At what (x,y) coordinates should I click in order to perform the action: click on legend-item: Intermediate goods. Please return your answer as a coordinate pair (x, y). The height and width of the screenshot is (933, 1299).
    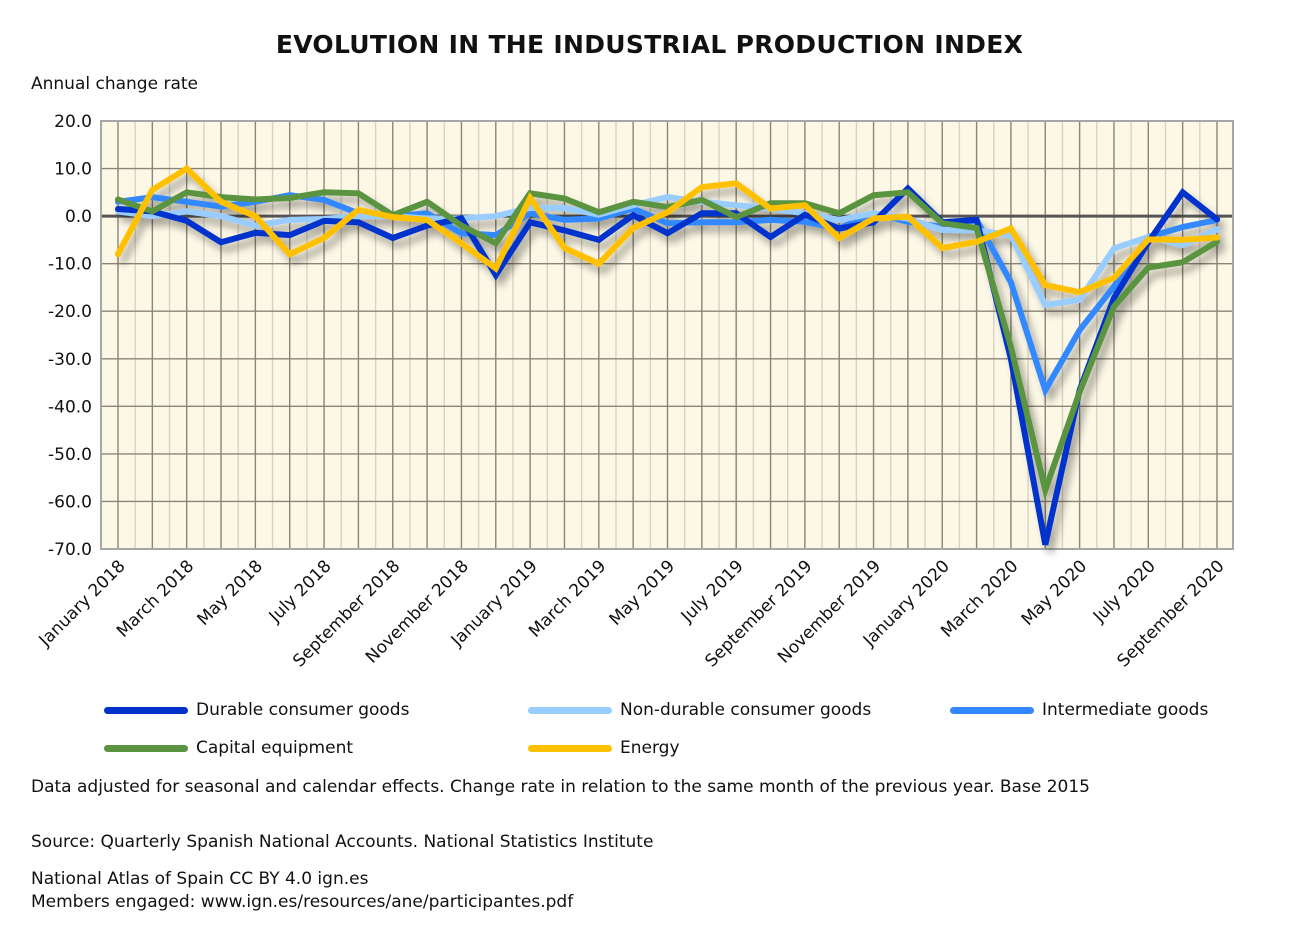
    Looking at the image, I should click on (1079, 710).